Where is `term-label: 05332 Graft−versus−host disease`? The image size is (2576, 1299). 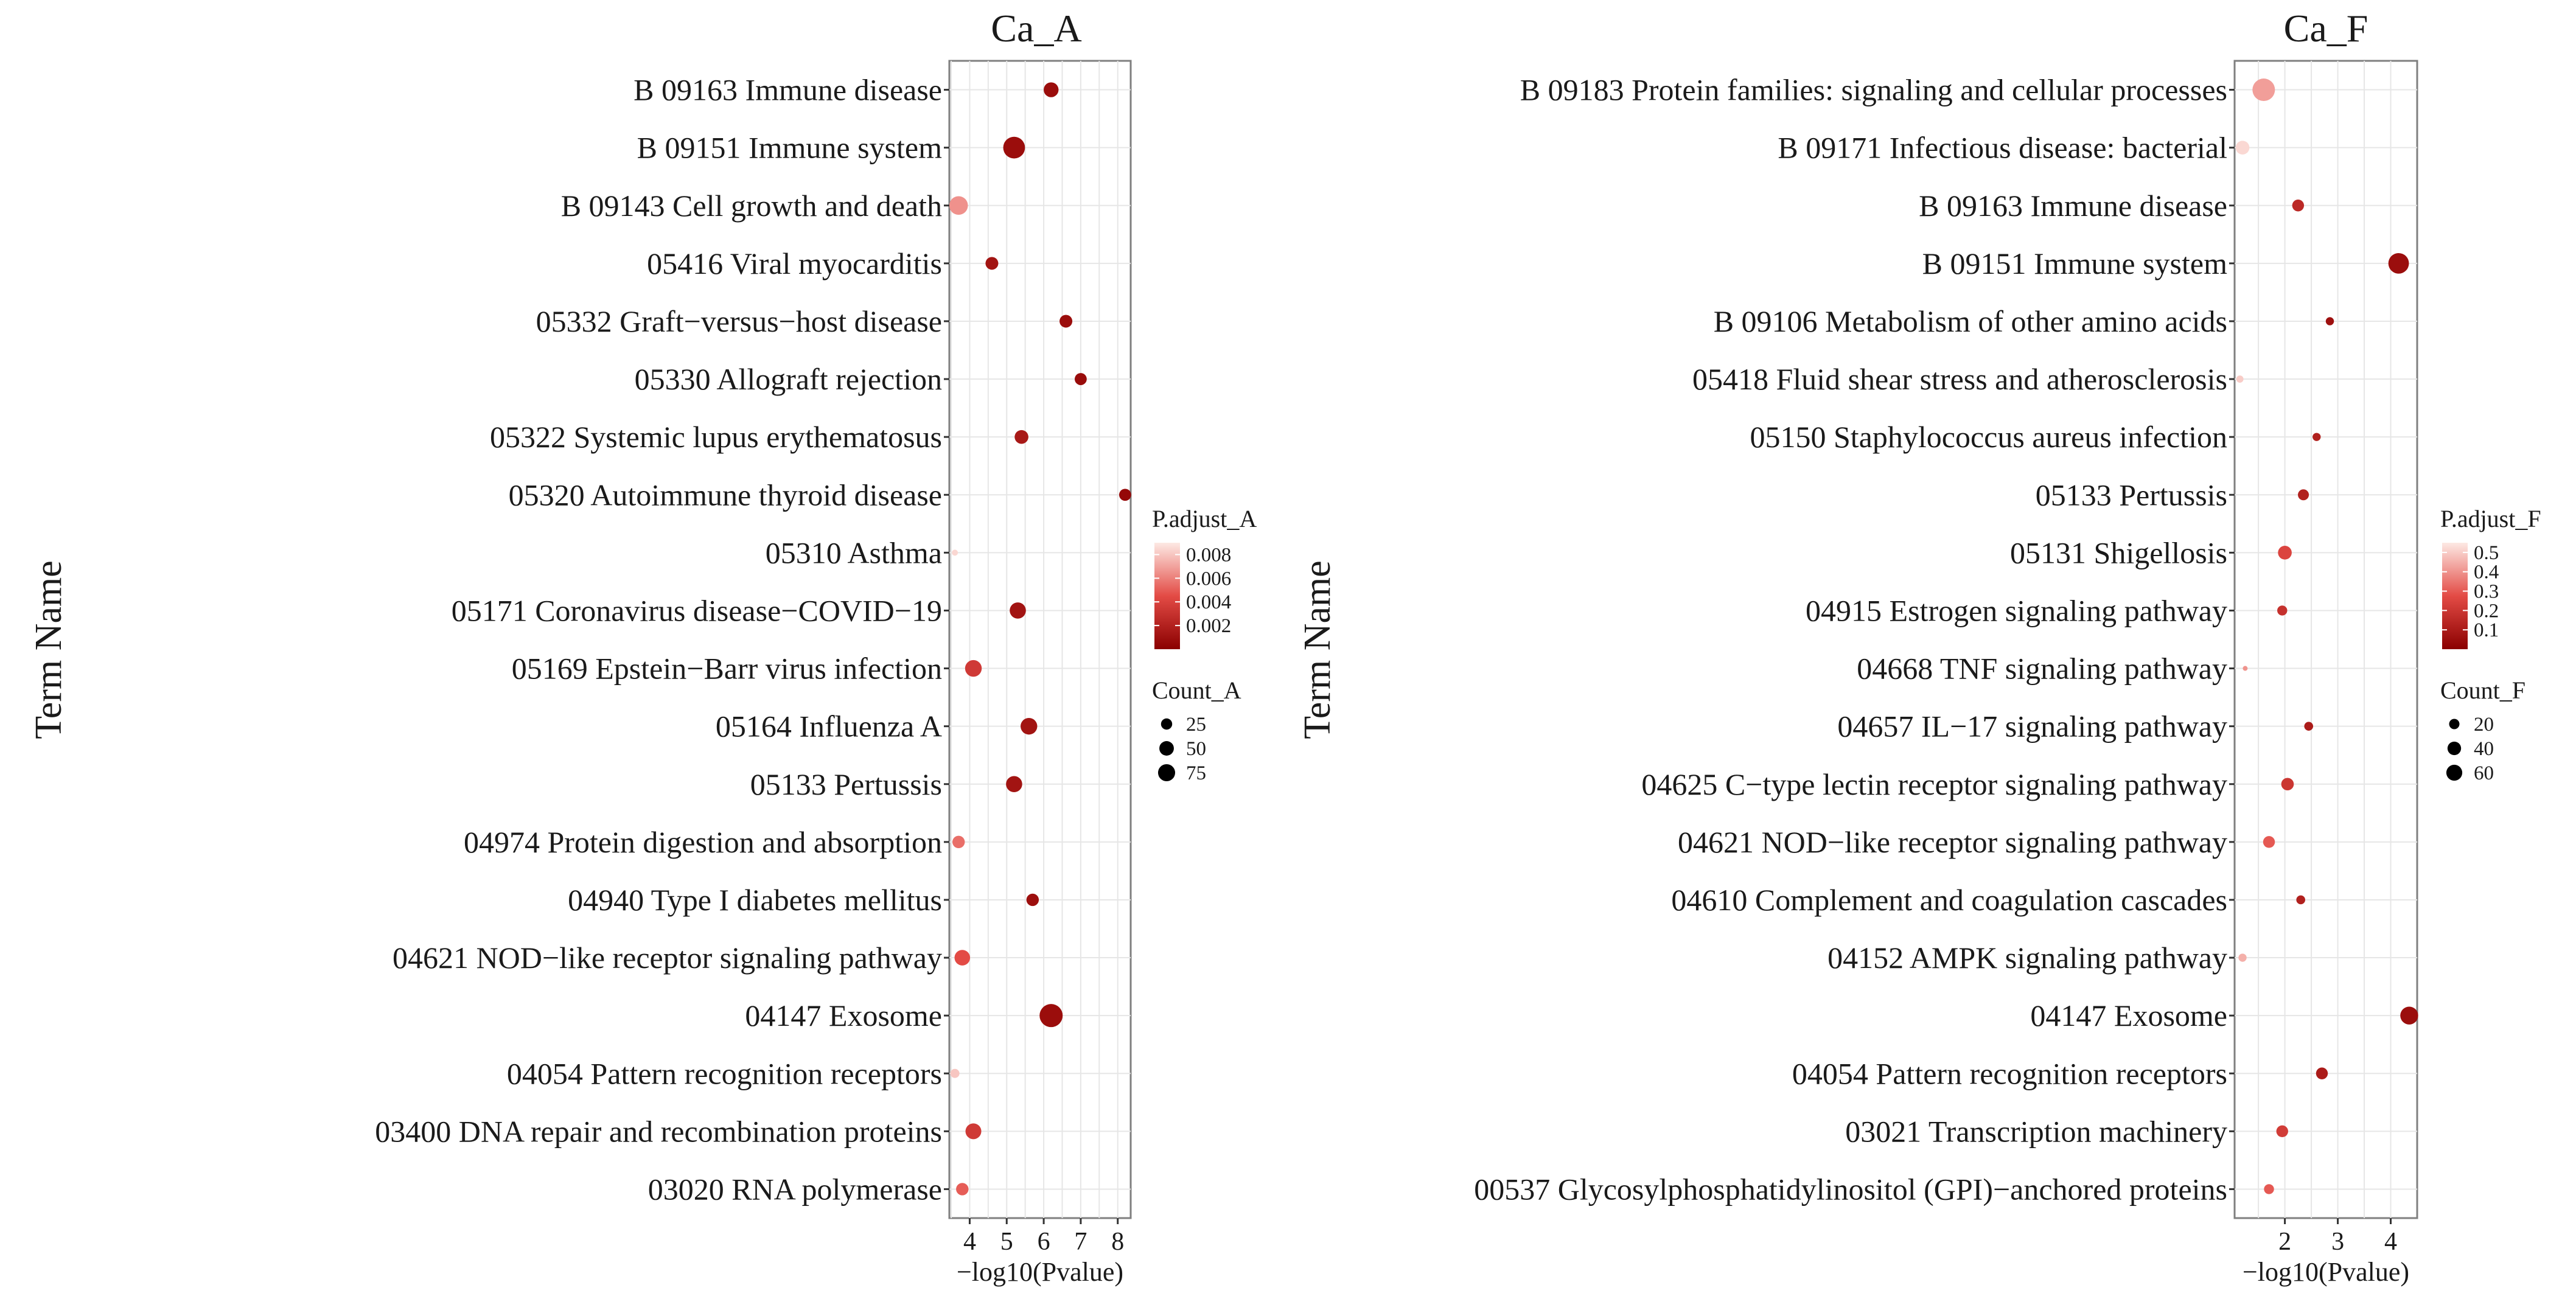 term-label: 05332 Graft−versus−host disease is located at coordinates (739, 321).